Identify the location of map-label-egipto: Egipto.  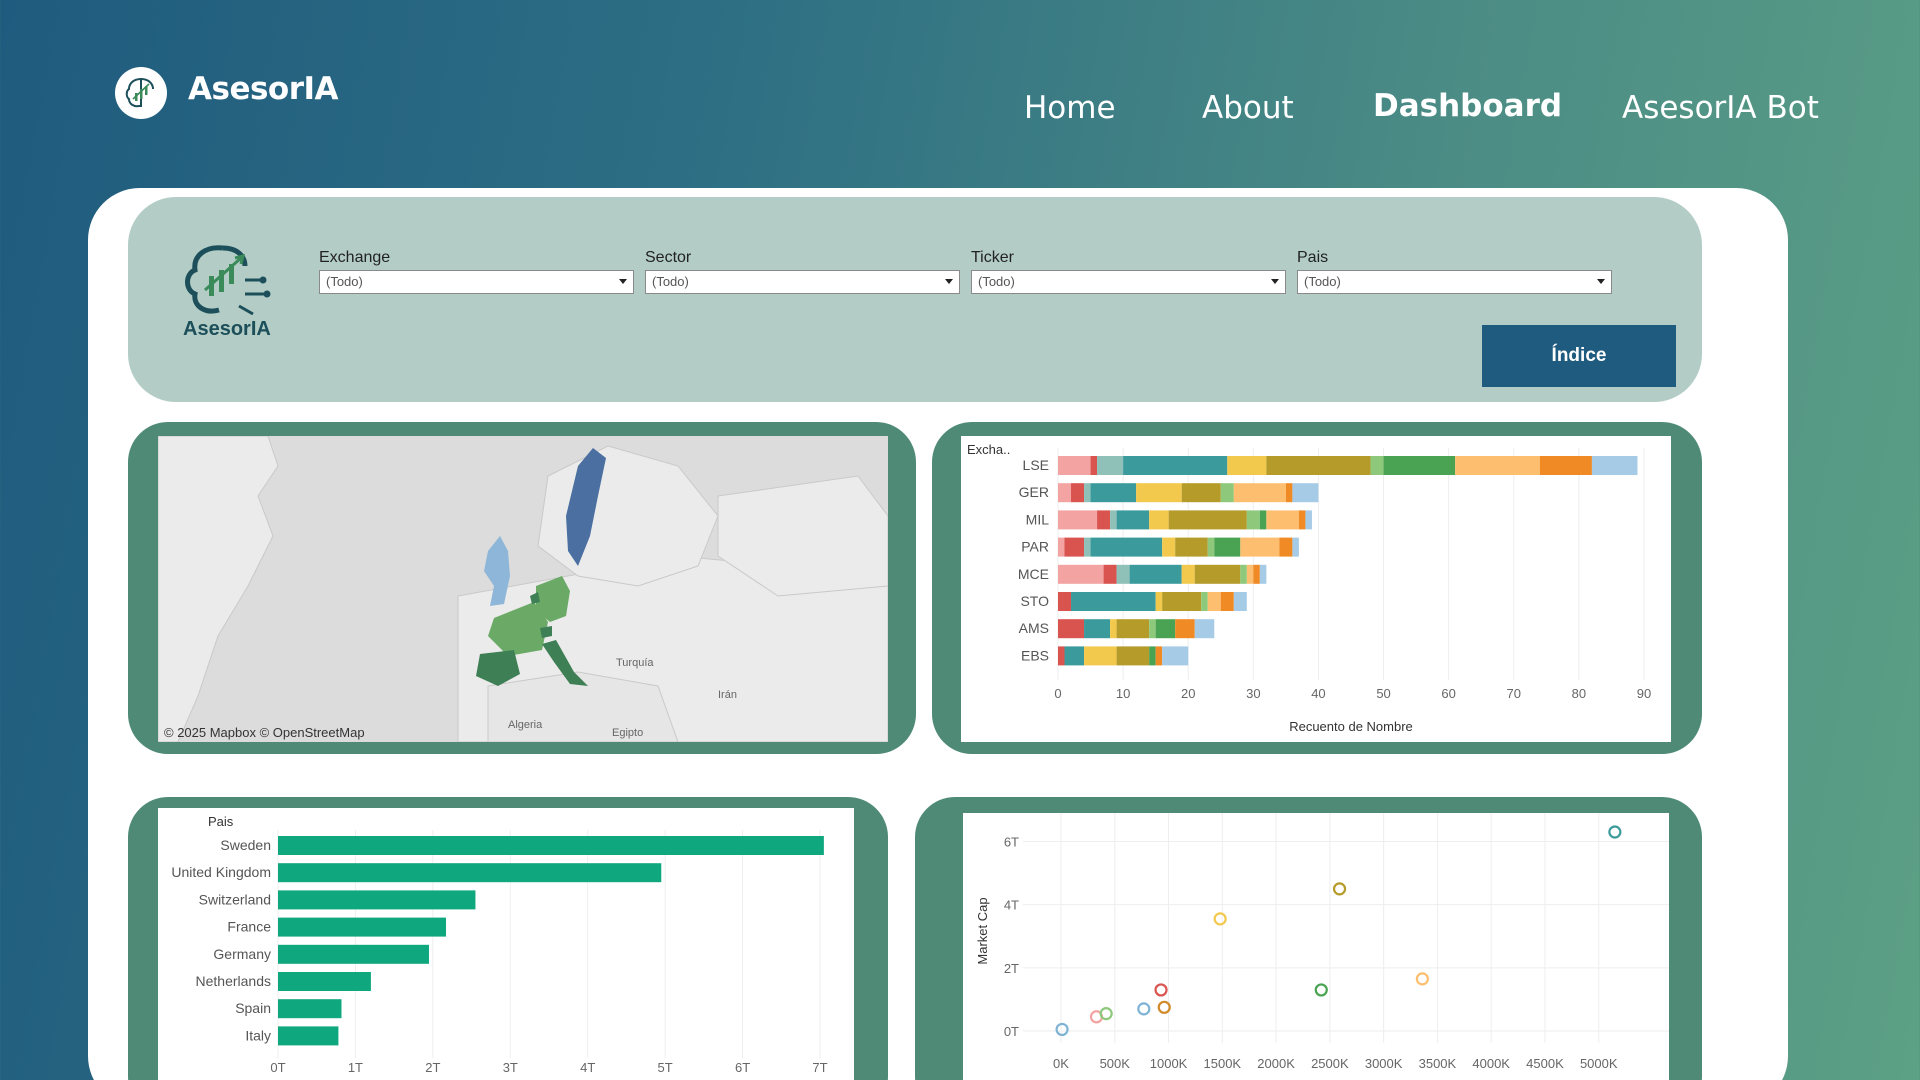
(627, 733).